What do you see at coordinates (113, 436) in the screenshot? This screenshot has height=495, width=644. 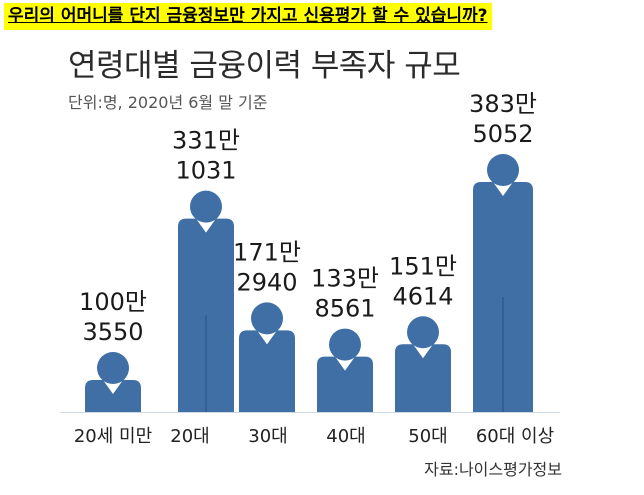 I see `category-label-0: 20세 미만` at bounding box center [113, 436].